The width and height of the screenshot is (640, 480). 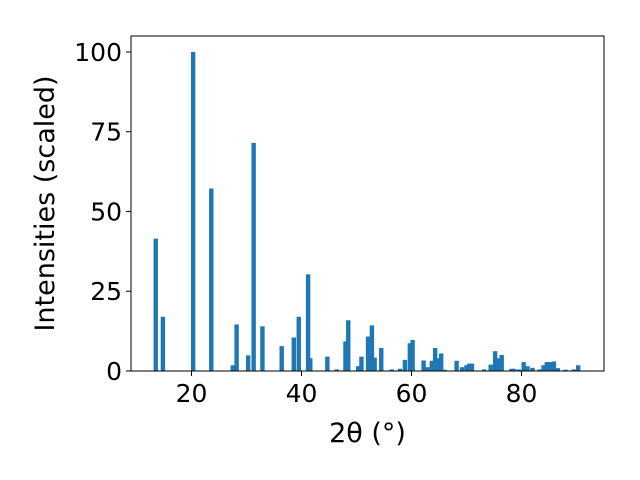 What do you see at coordinates (522, 393) in the screenshot?
I see `x-tick-label: 80` at bounding box center [522, 393].